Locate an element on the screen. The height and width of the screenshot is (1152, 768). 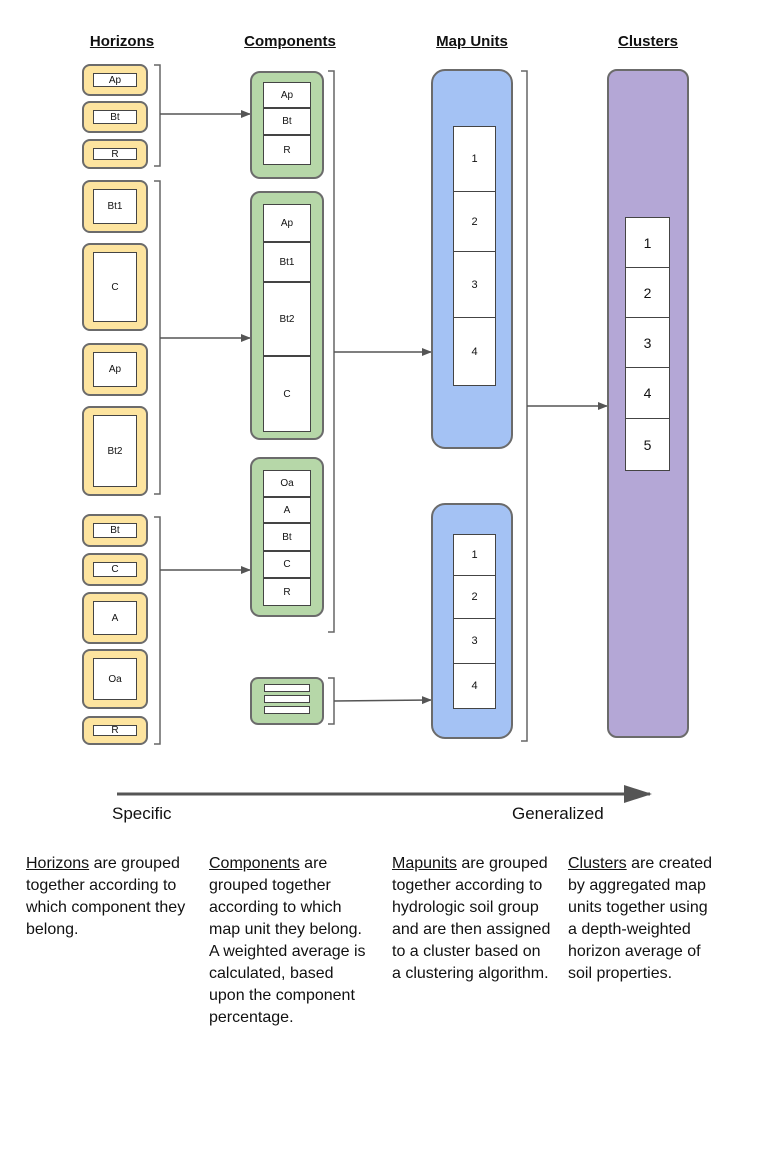
horizon-box: Bt1 is located at coordinates (115, 206).